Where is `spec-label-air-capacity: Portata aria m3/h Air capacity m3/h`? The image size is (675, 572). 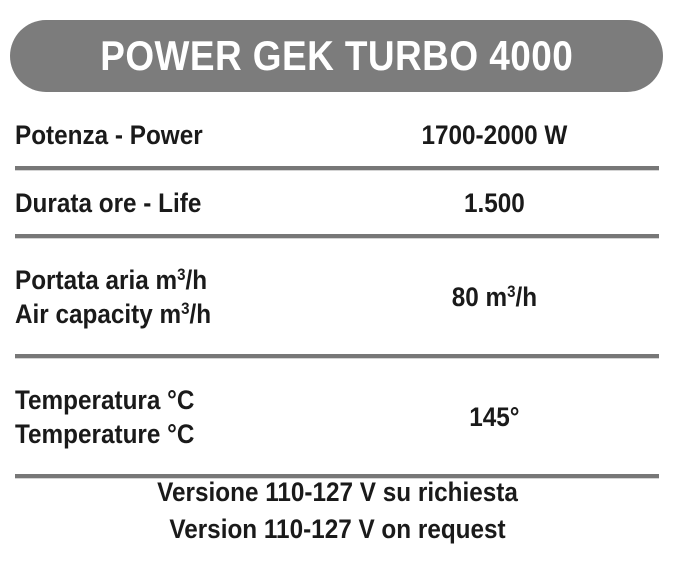
spec-label-air-capacity: Portata aria m3/h Air capacity m3/h is located at coordinates (188, 297).